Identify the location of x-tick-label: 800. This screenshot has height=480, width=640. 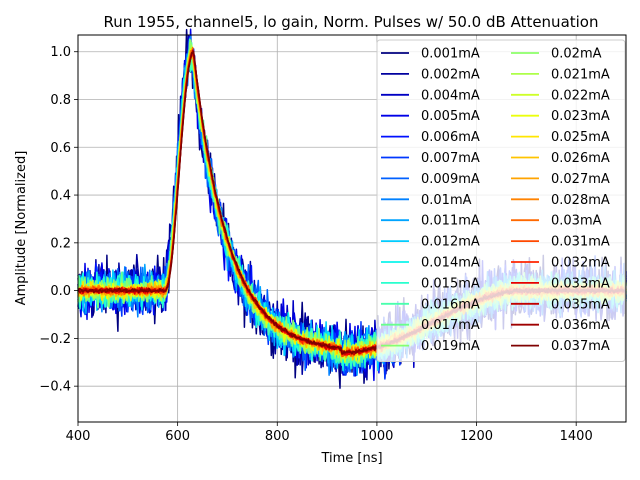
(277, 436).